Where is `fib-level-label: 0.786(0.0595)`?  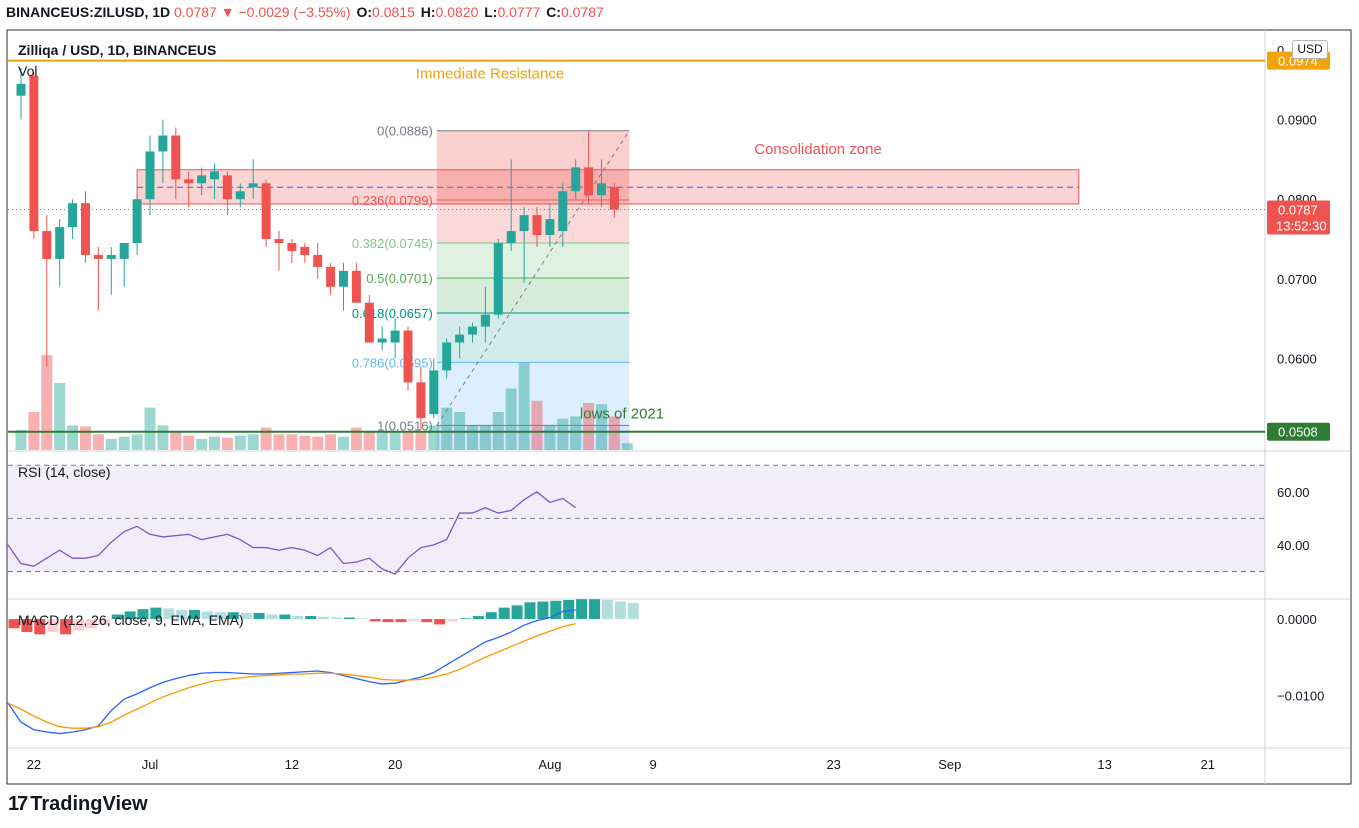
fib-level-label: 0.786(0.0595) is located at coordinates (392, 362).